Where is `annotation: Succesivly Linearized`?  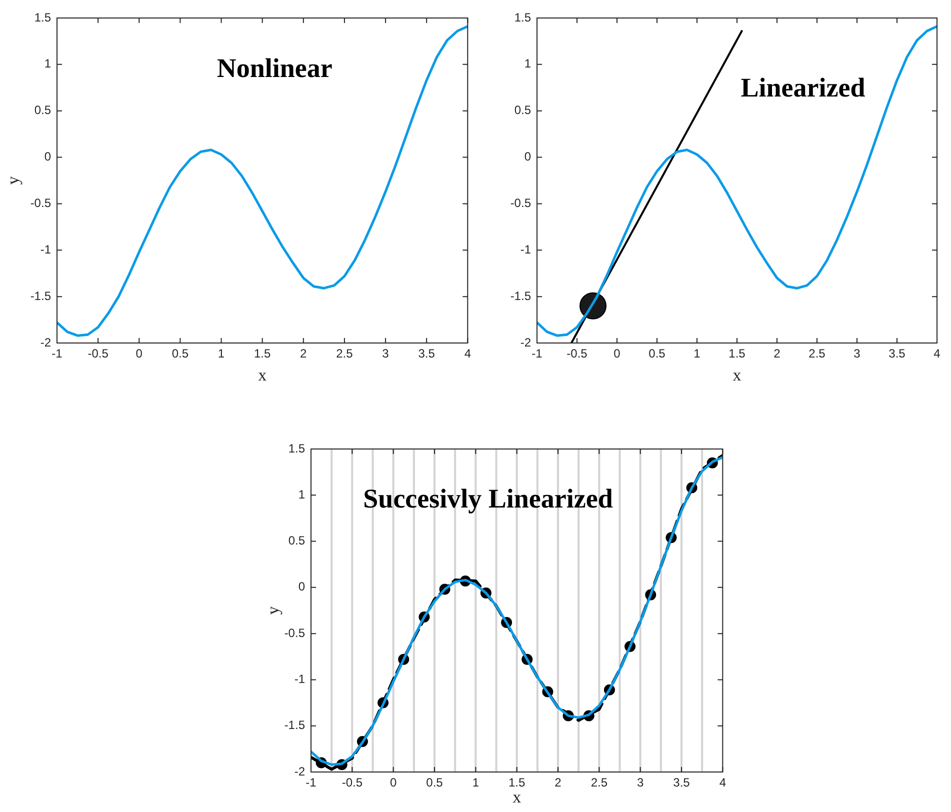 annotation: Succesivly Linearized is located at coordinates (488, 499).